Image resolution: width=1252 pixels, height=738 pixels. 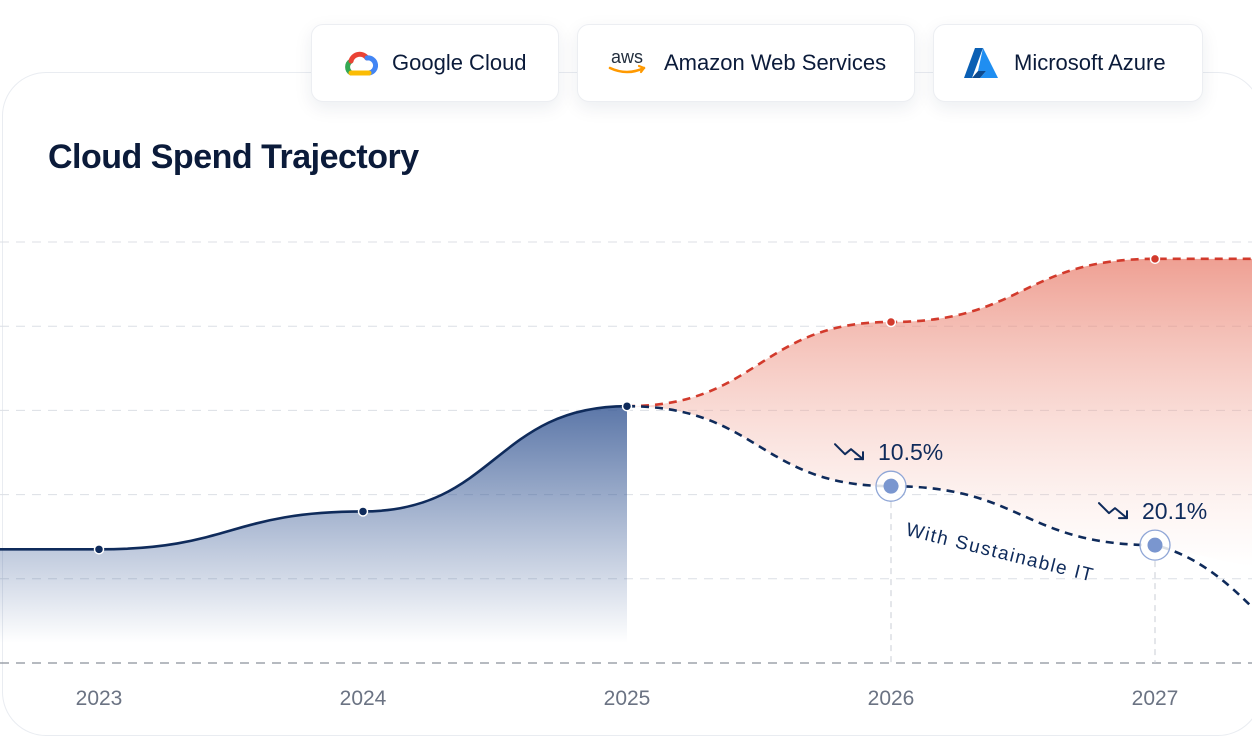 What do you see at coordinates (1090, 62) in the screenshot?
I see `provider-name: Microsoft Azure` at bounding box center [1090, 62].